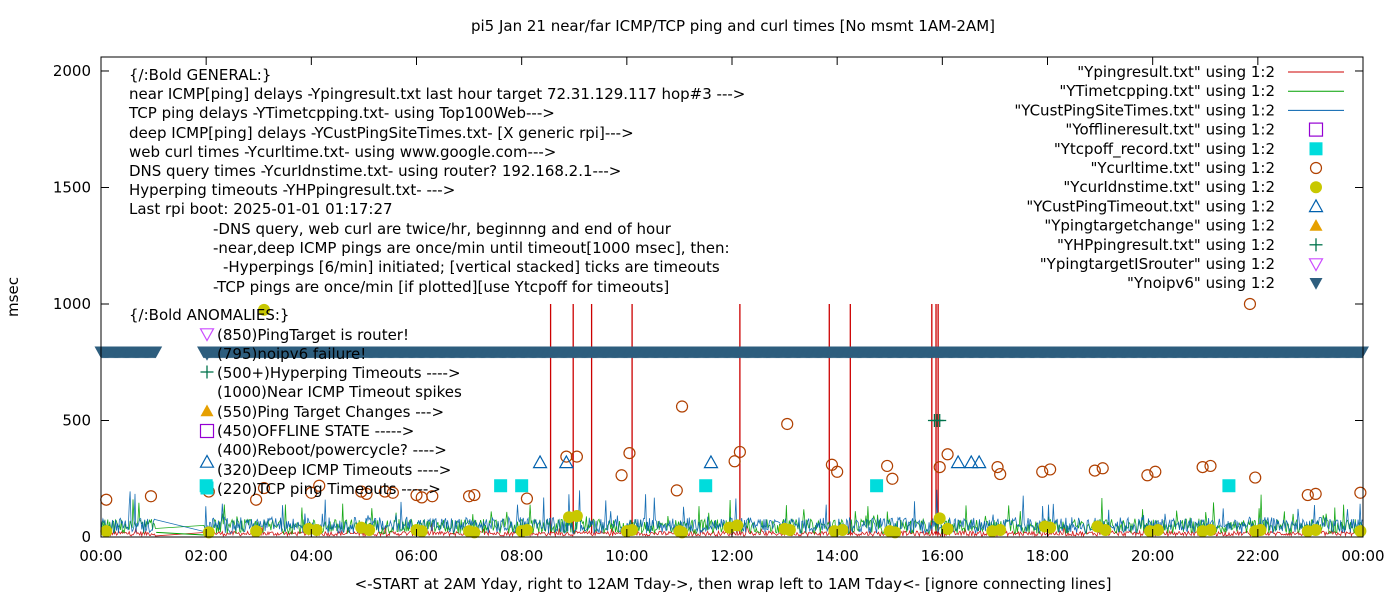  I want to click on legend-label: "YCustPingTimeout.txt" using 1:2, so click(1150, 206).